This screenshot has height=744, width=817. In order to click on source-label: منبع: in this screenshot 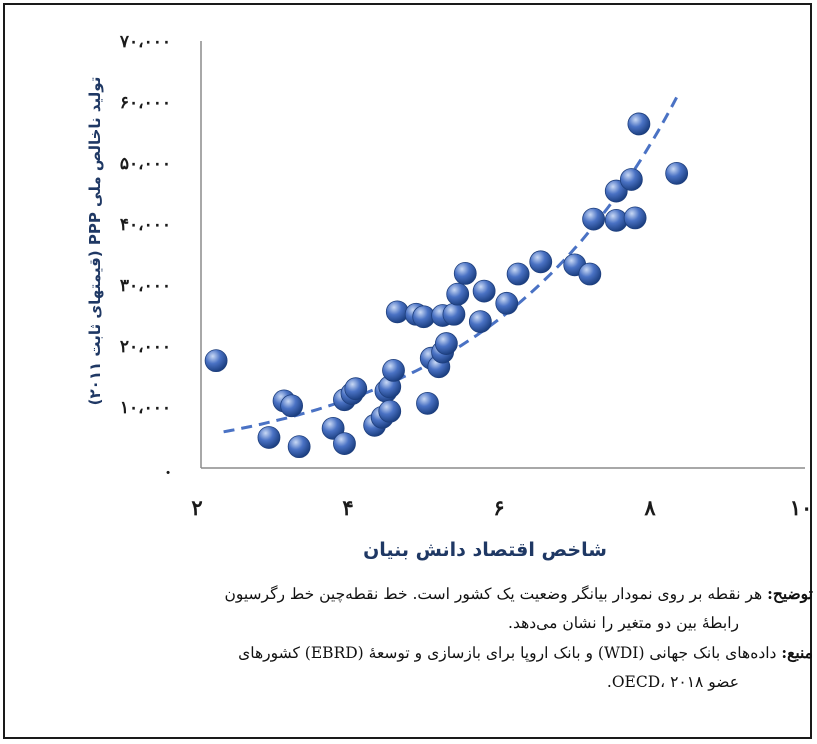, I will do `click(797, 652)`.